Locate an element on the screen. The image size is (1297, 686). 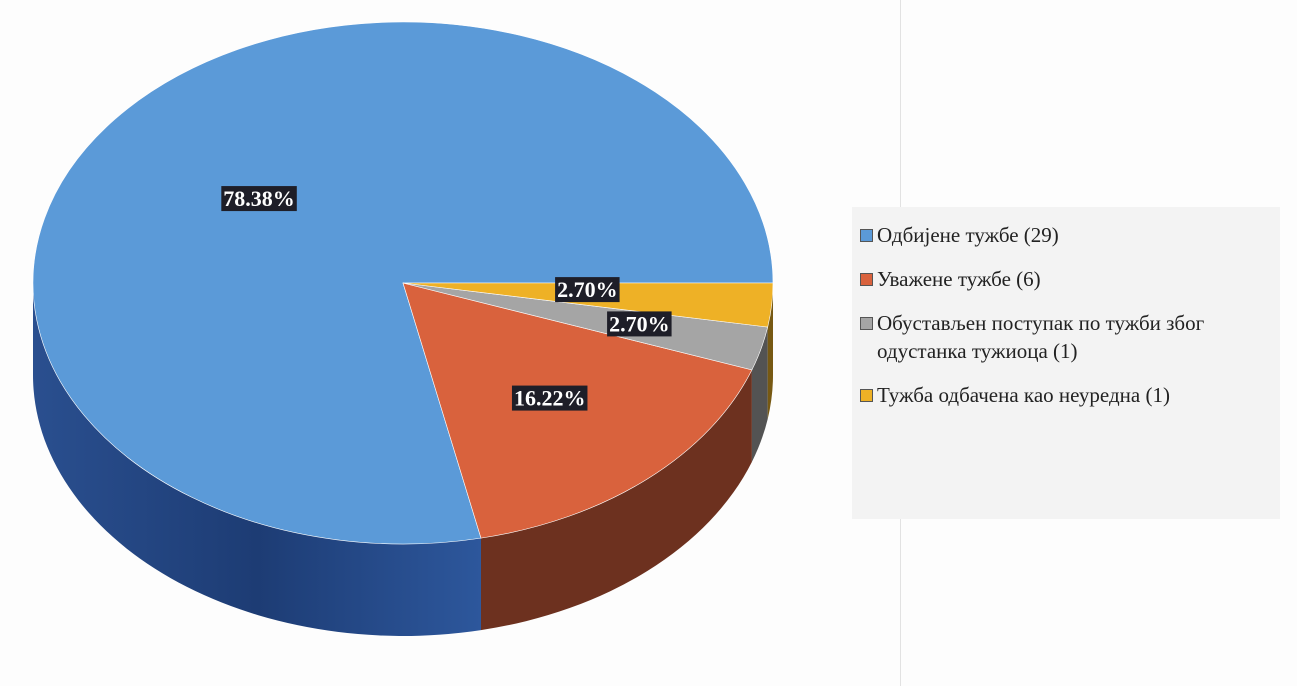
data-label: 78.38% is located at coordinates (259, 199).